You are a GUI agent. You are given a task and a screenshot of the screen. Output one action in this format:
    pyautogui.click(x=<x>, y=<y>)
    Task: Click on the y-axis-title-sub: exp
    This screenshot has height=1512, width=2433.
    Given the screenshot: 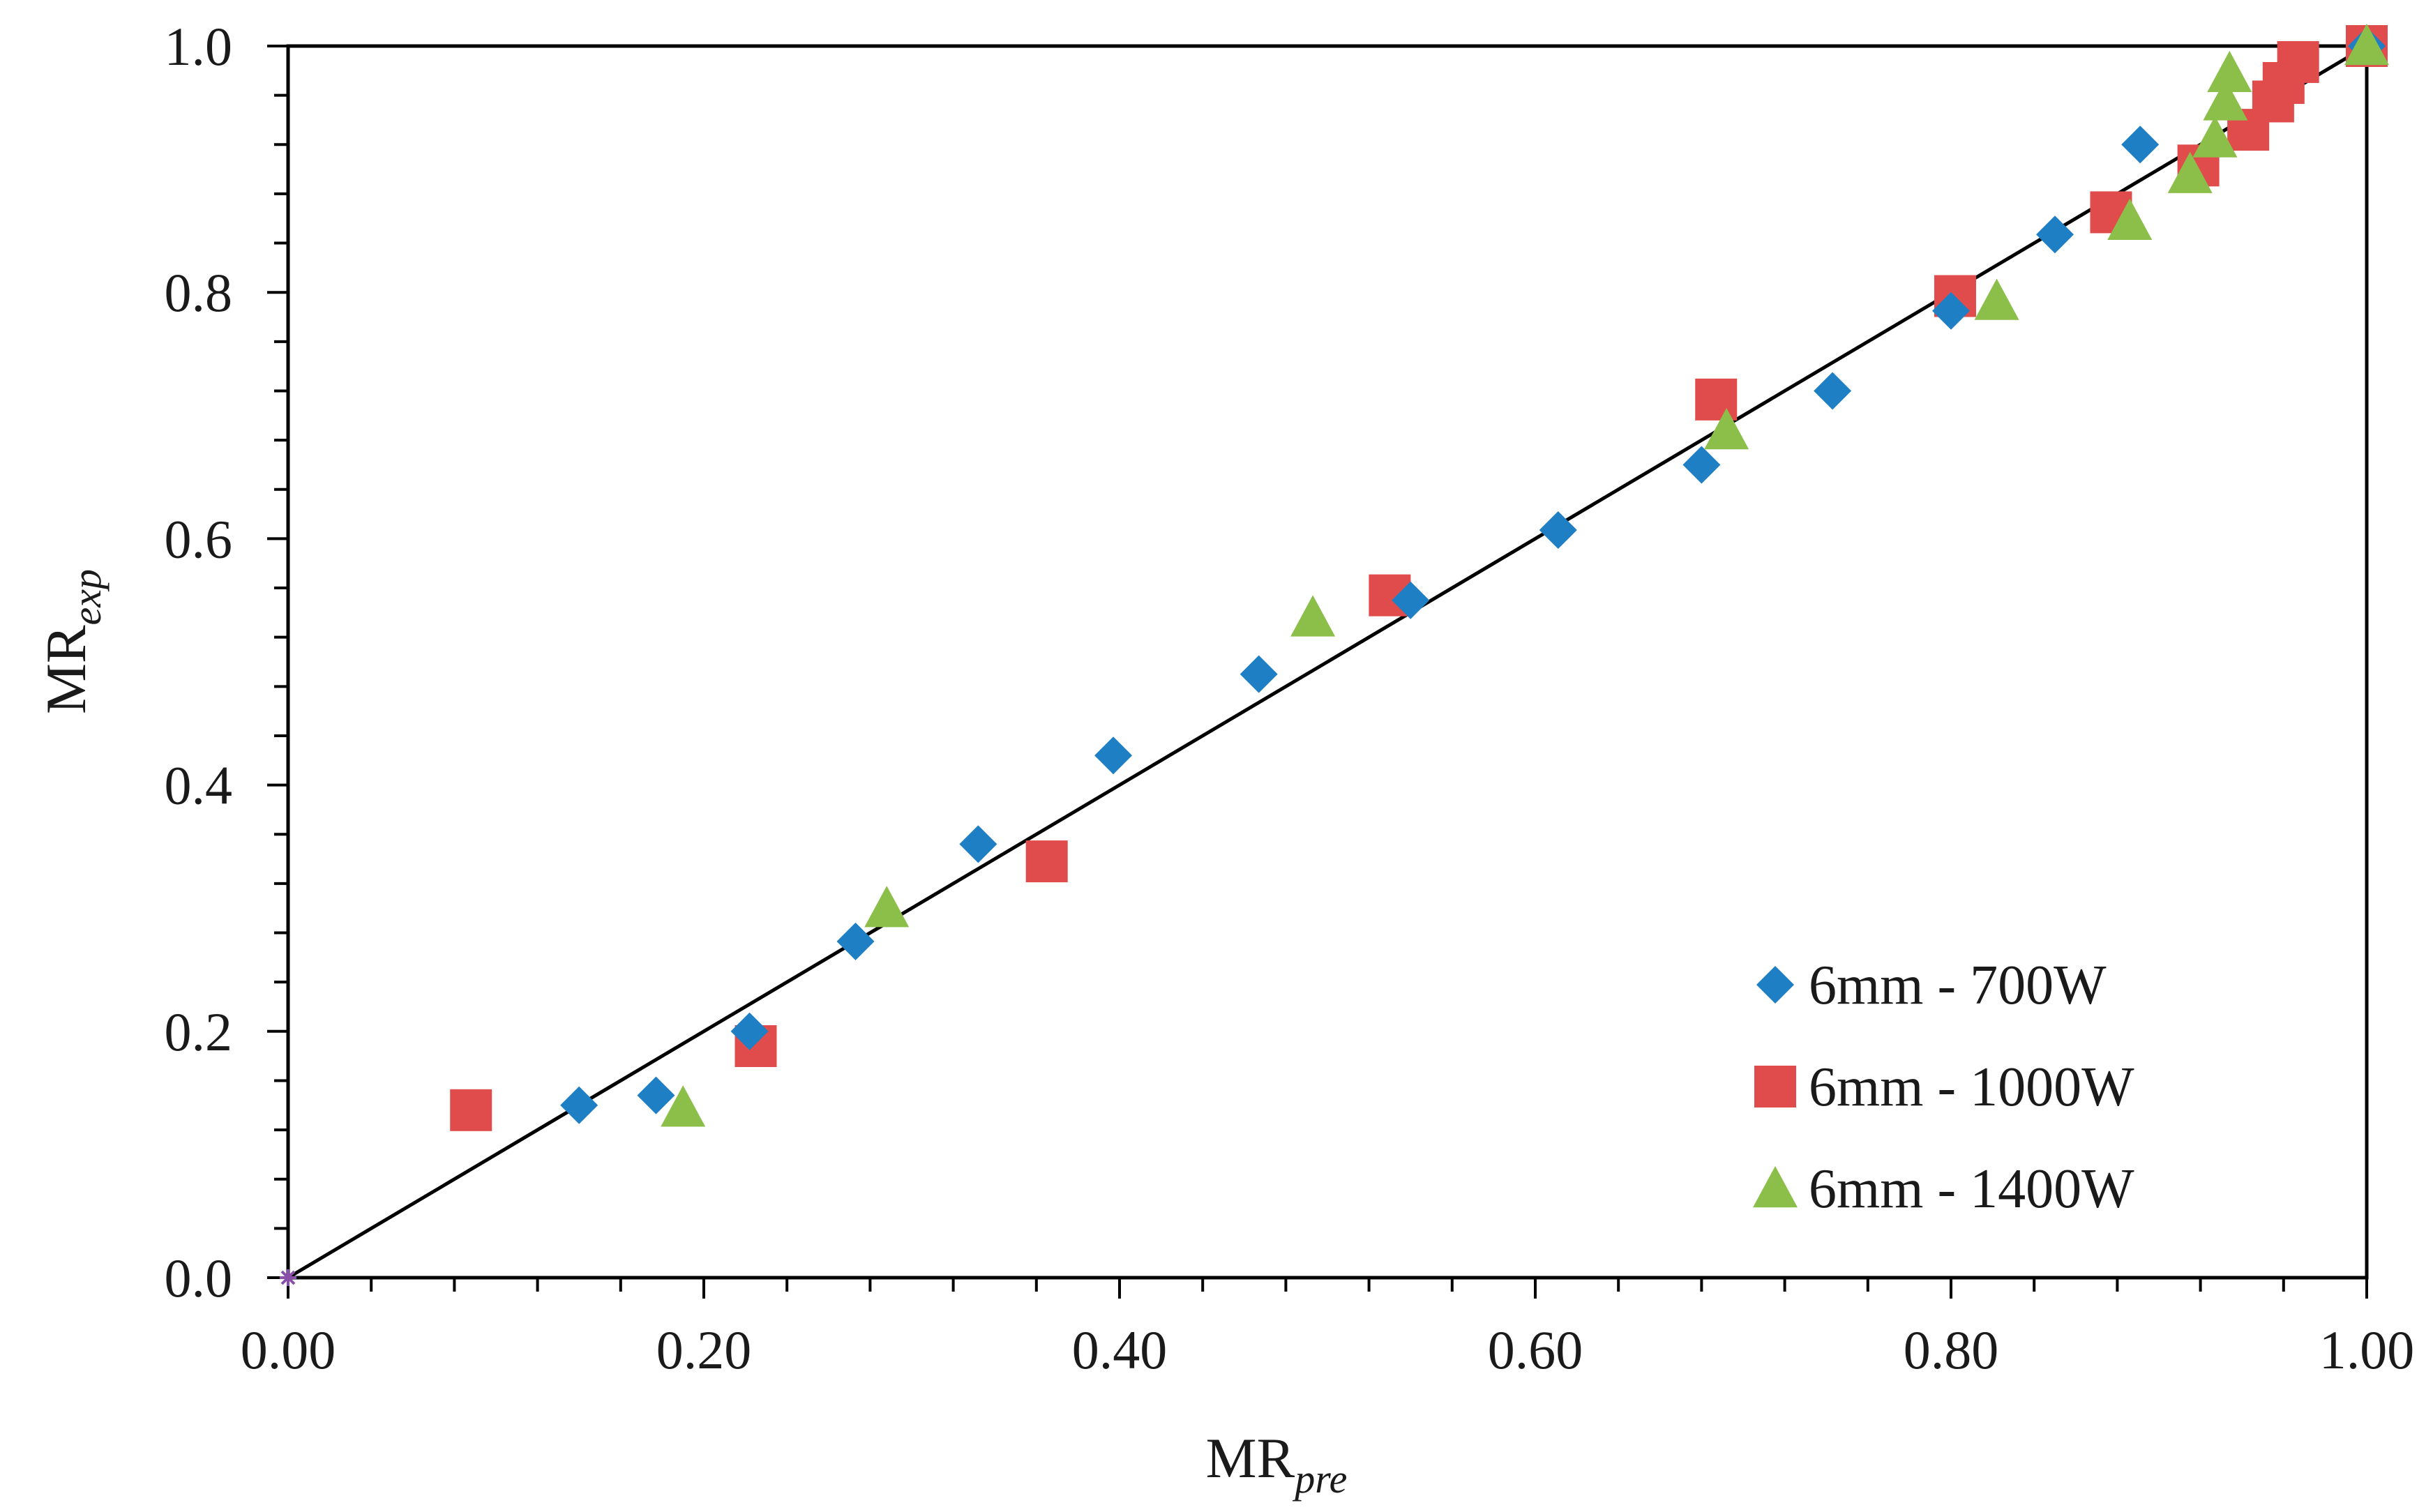 What is the action you would take?
    pyautogui.click(x=87, y=597)
    